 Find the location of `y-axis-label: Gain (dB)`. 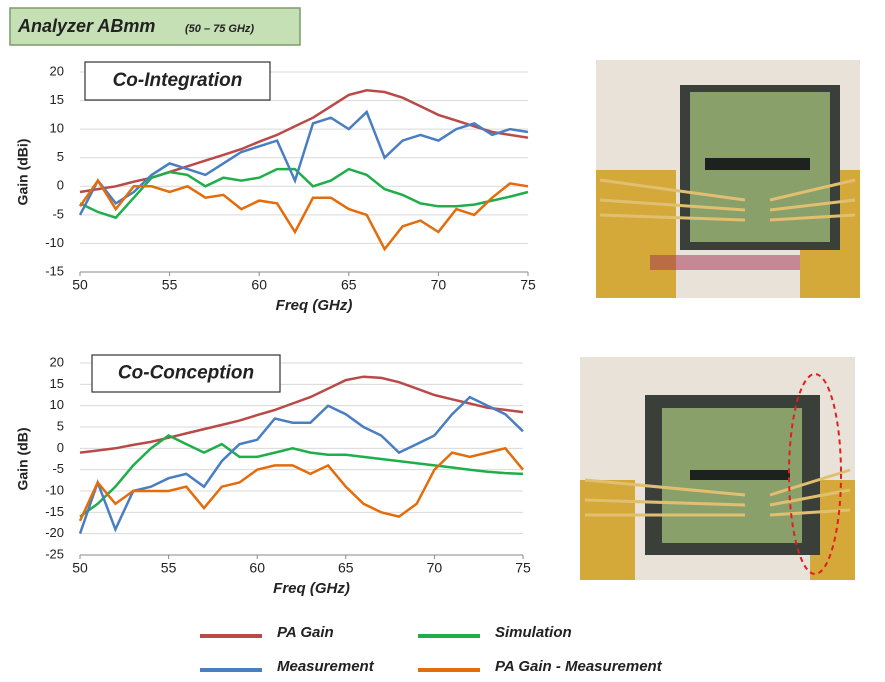

y-axis-label: Gain (dB) is located at coordinates (23, 459).